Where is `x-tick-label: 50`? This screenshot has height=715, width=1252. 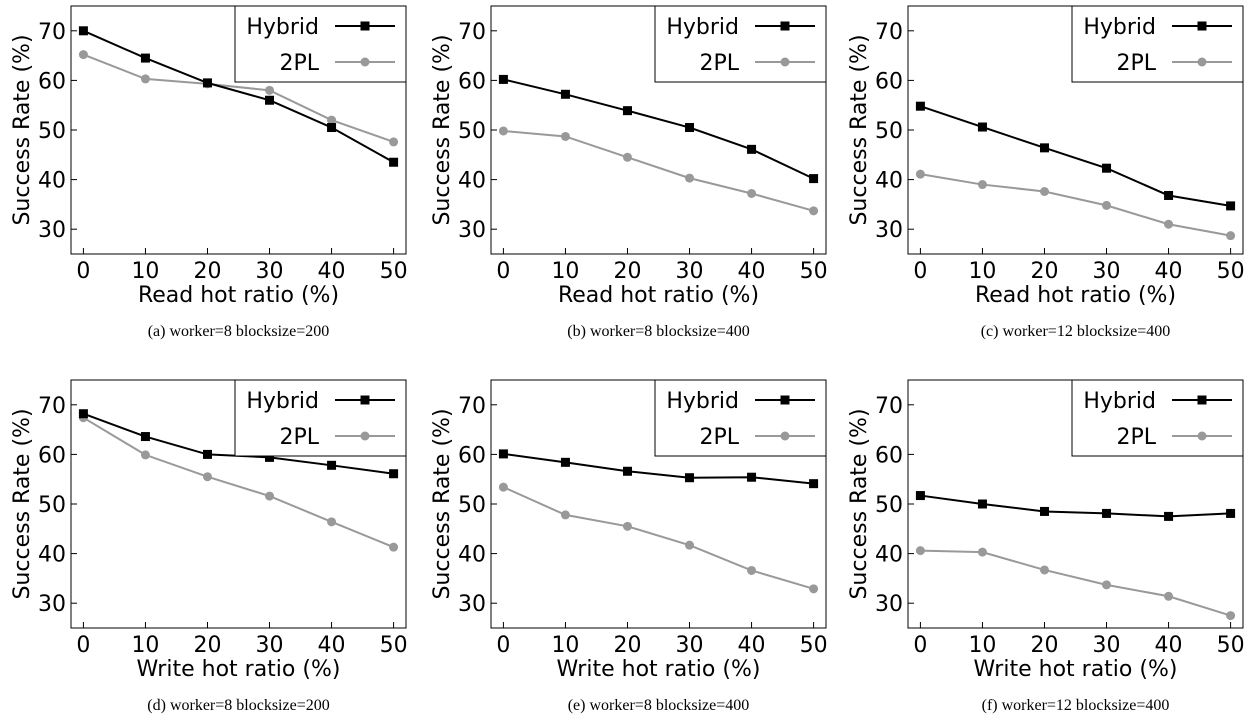
x-tick-label: 50 is located at coordinates (814, 645).